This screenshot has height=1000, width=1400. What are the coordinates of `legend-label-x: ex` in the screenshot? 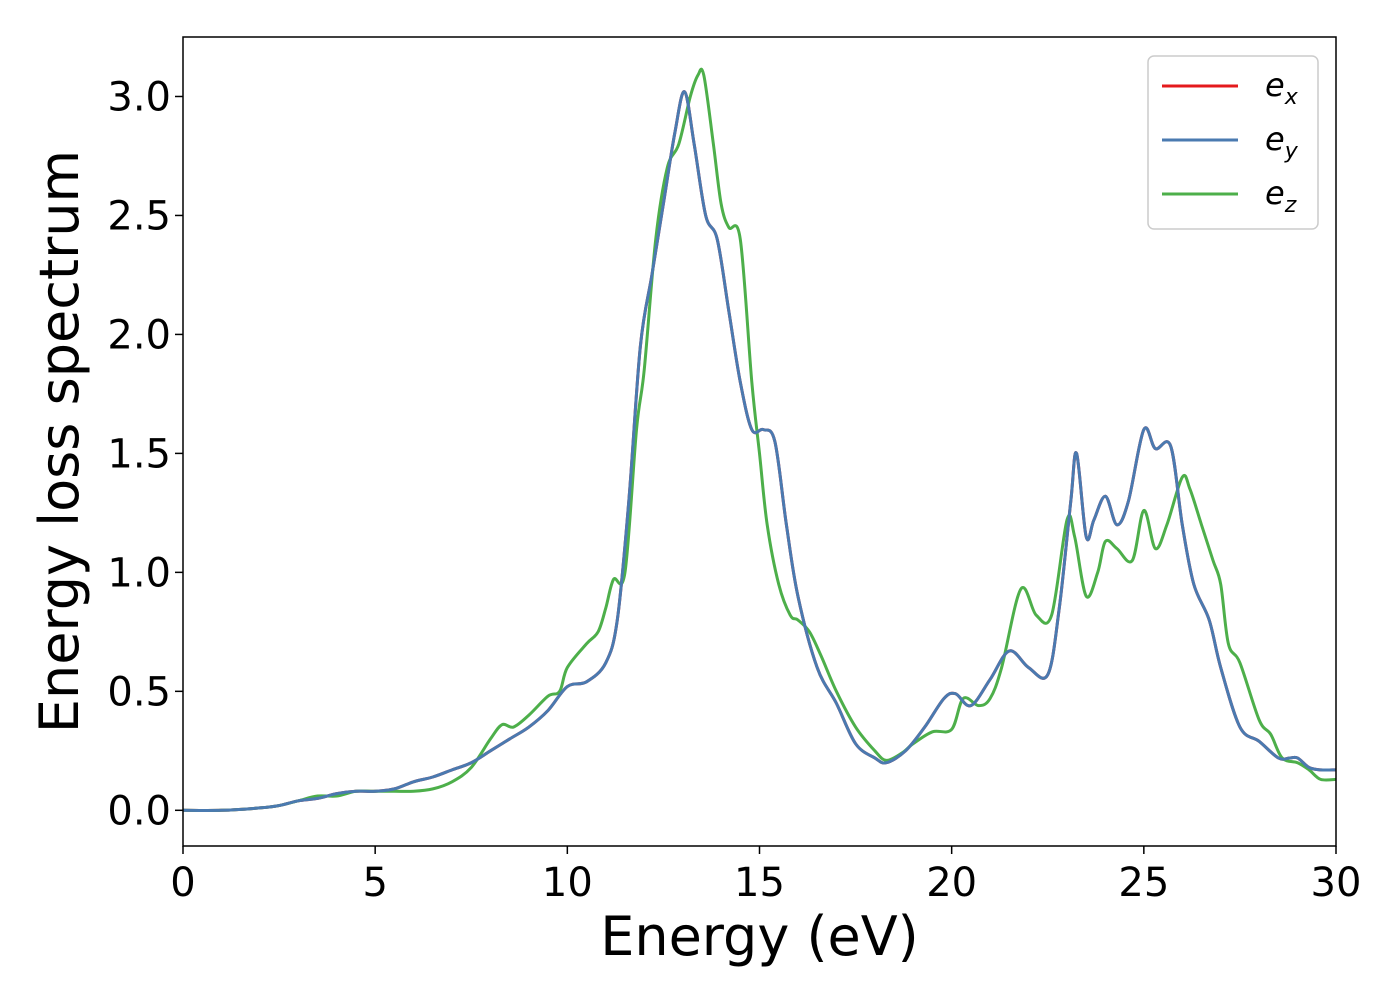 It's located at (1282, 88).